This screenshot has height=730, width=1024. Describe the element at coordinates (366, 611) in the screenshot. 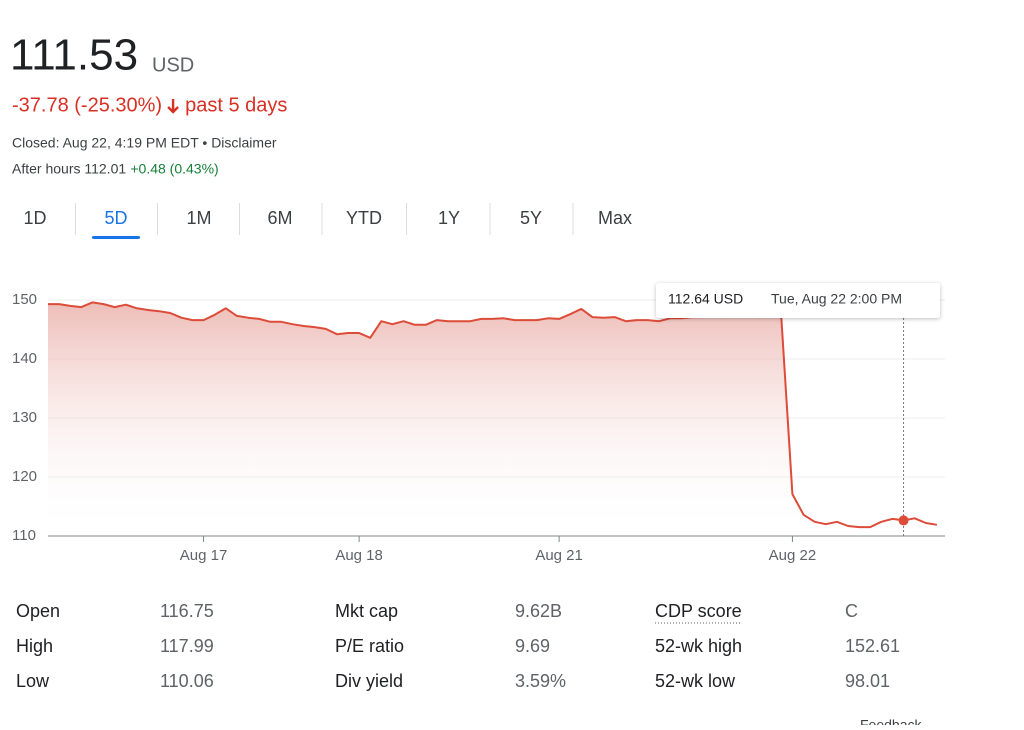

I see `stat-label: Mkt cap` at that location.